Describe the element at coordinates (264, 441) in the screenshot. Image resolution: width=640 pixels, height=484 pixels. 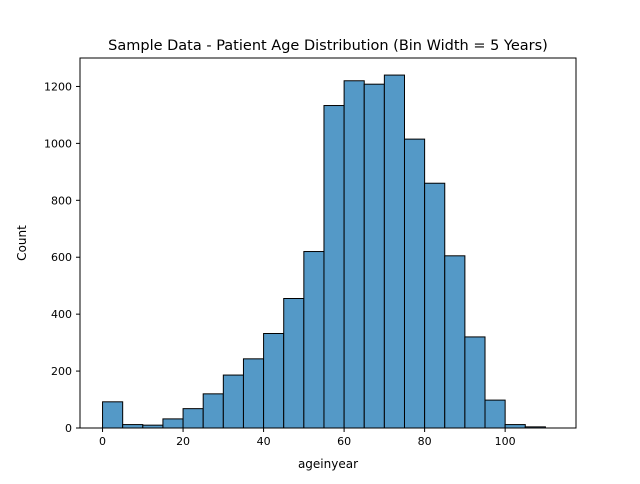
I see `x-tick-label: 40` at that location.